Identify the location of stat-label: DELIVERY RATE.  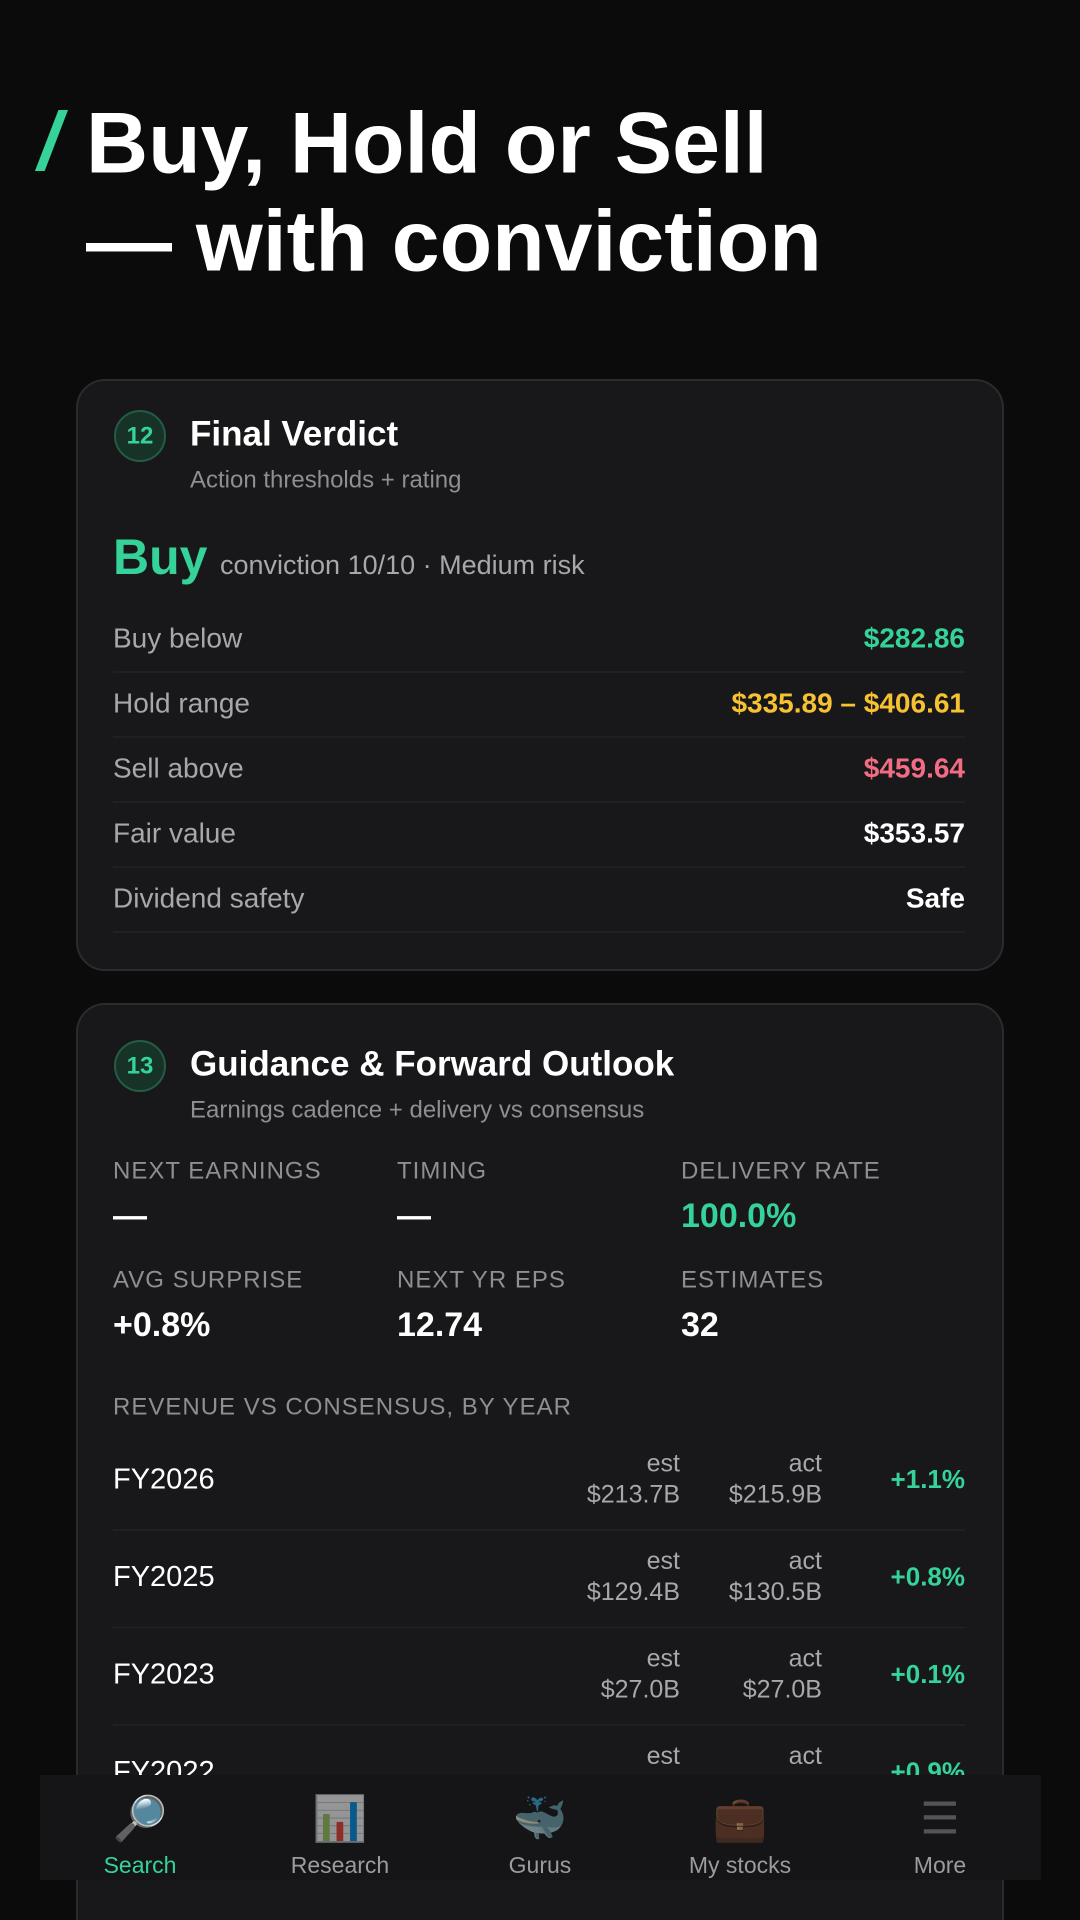
(781, 1170).